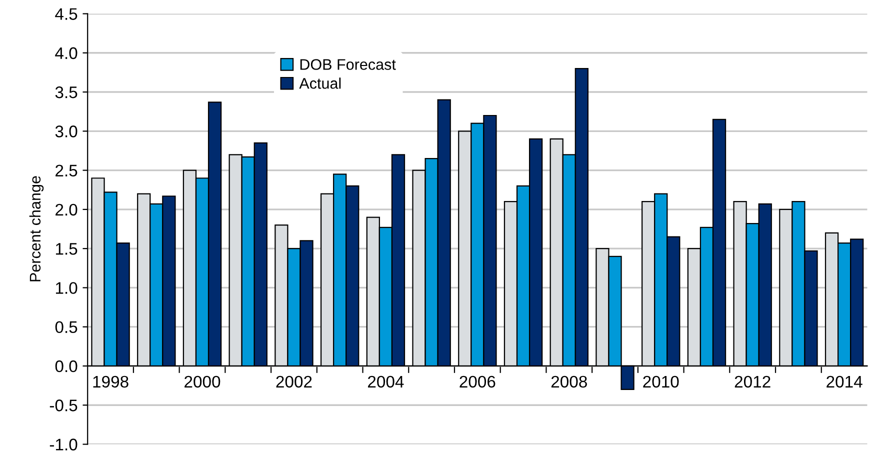 The image size is (876, 458). I want to click on y-tick-label: 2.0, so click(67, 210).